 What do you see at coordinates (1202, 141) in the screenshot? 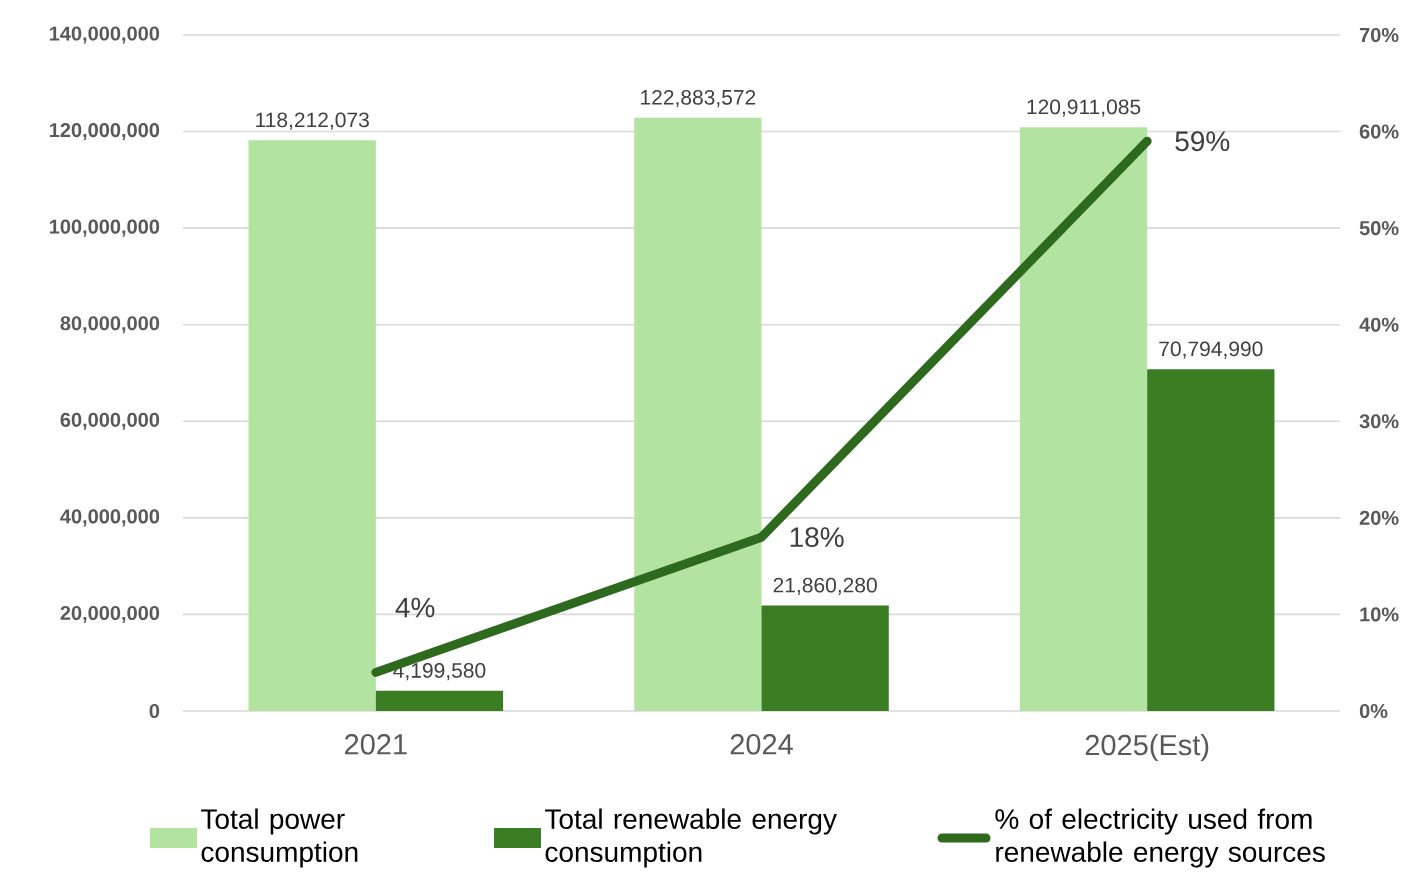
I see `data-label: 59%` at bounding box center [1202, 141].